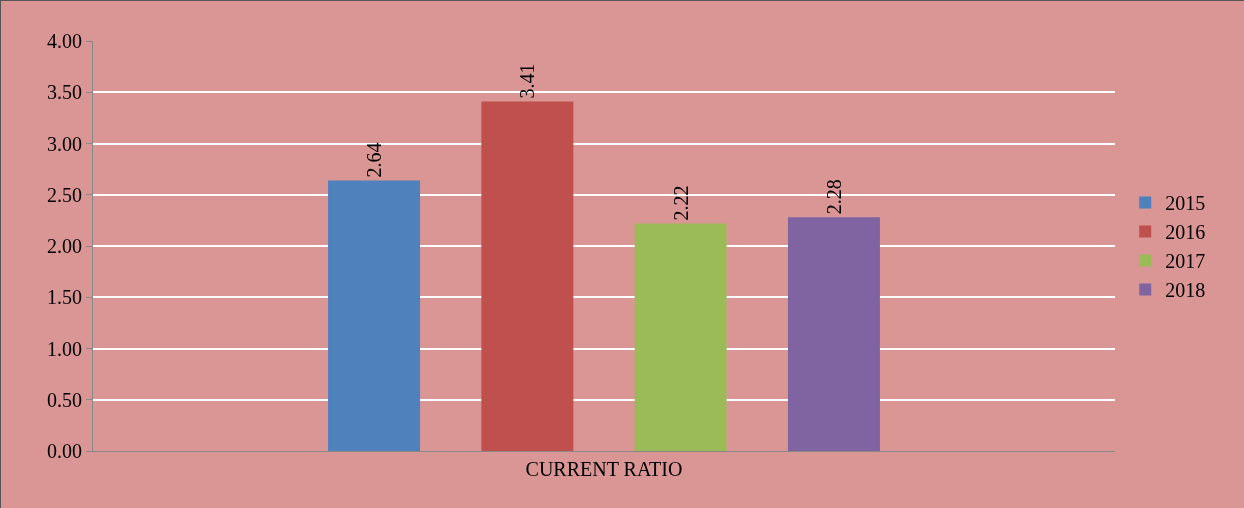 The height and width of the screenshot is (508, 1244). What do you see at coordinates (527, 81) in the screenshot?
I see `data-label: 3.41` at bounding box center [527, 81].